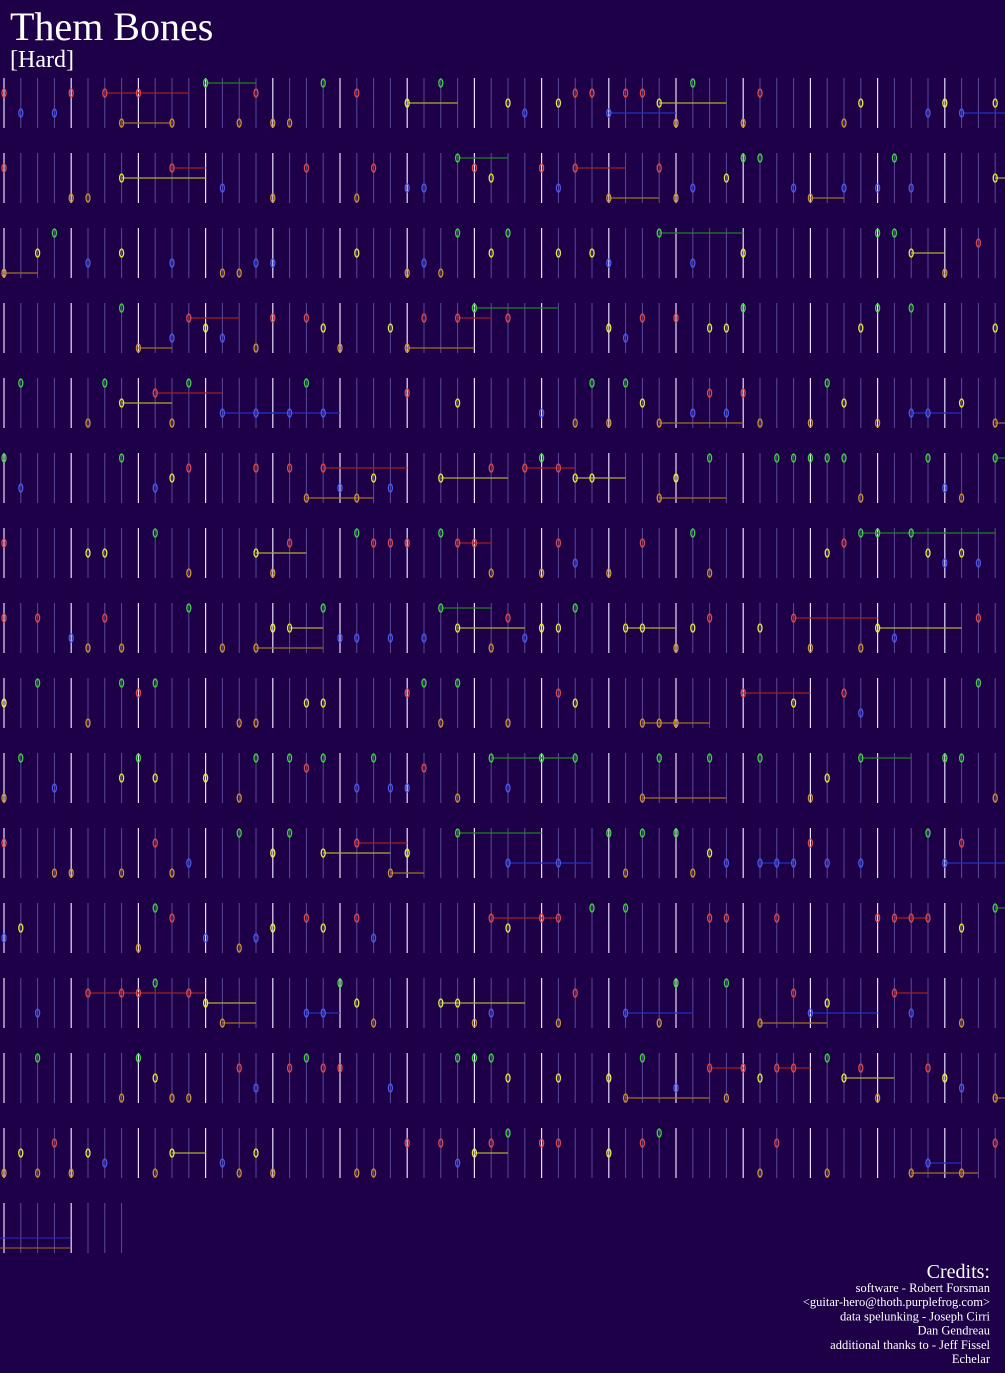  I want to click on credit-line: Dan Gendreau, so click(953, 1331).